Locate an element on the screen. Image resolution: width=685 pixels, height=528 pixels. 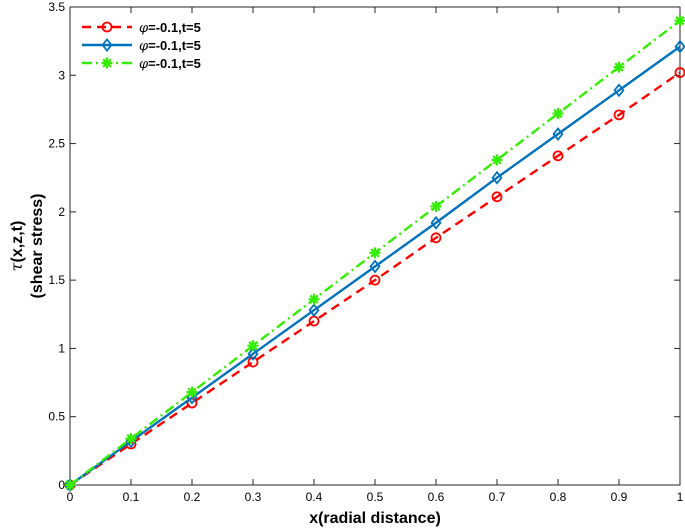
y-axis-title-symbol: τ is located at coordinates (16, 266).